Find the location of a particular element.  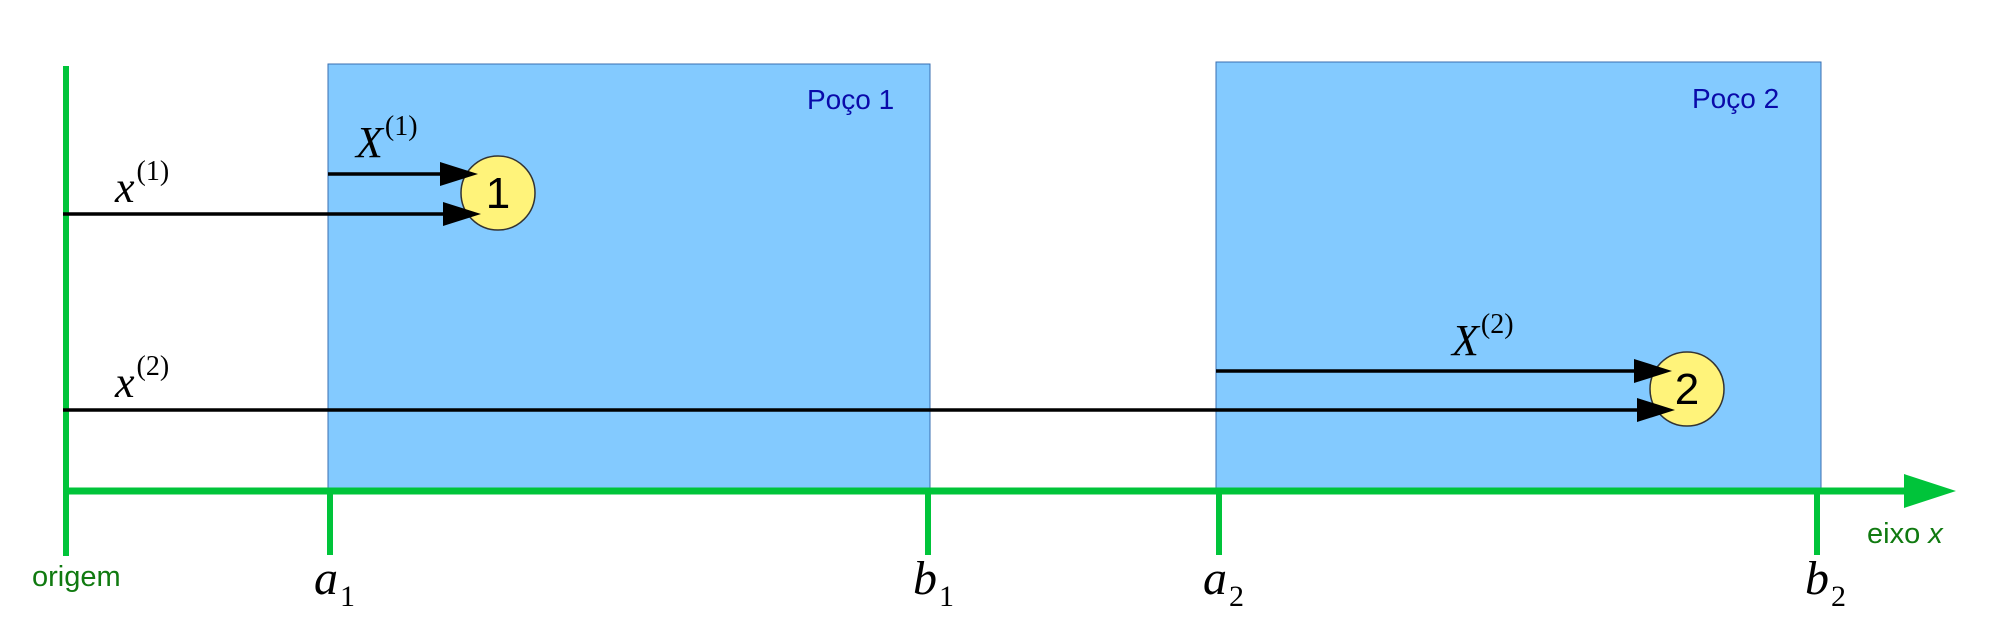

vector-label-x1-sup: (1) is located at coordinates (153, 171).